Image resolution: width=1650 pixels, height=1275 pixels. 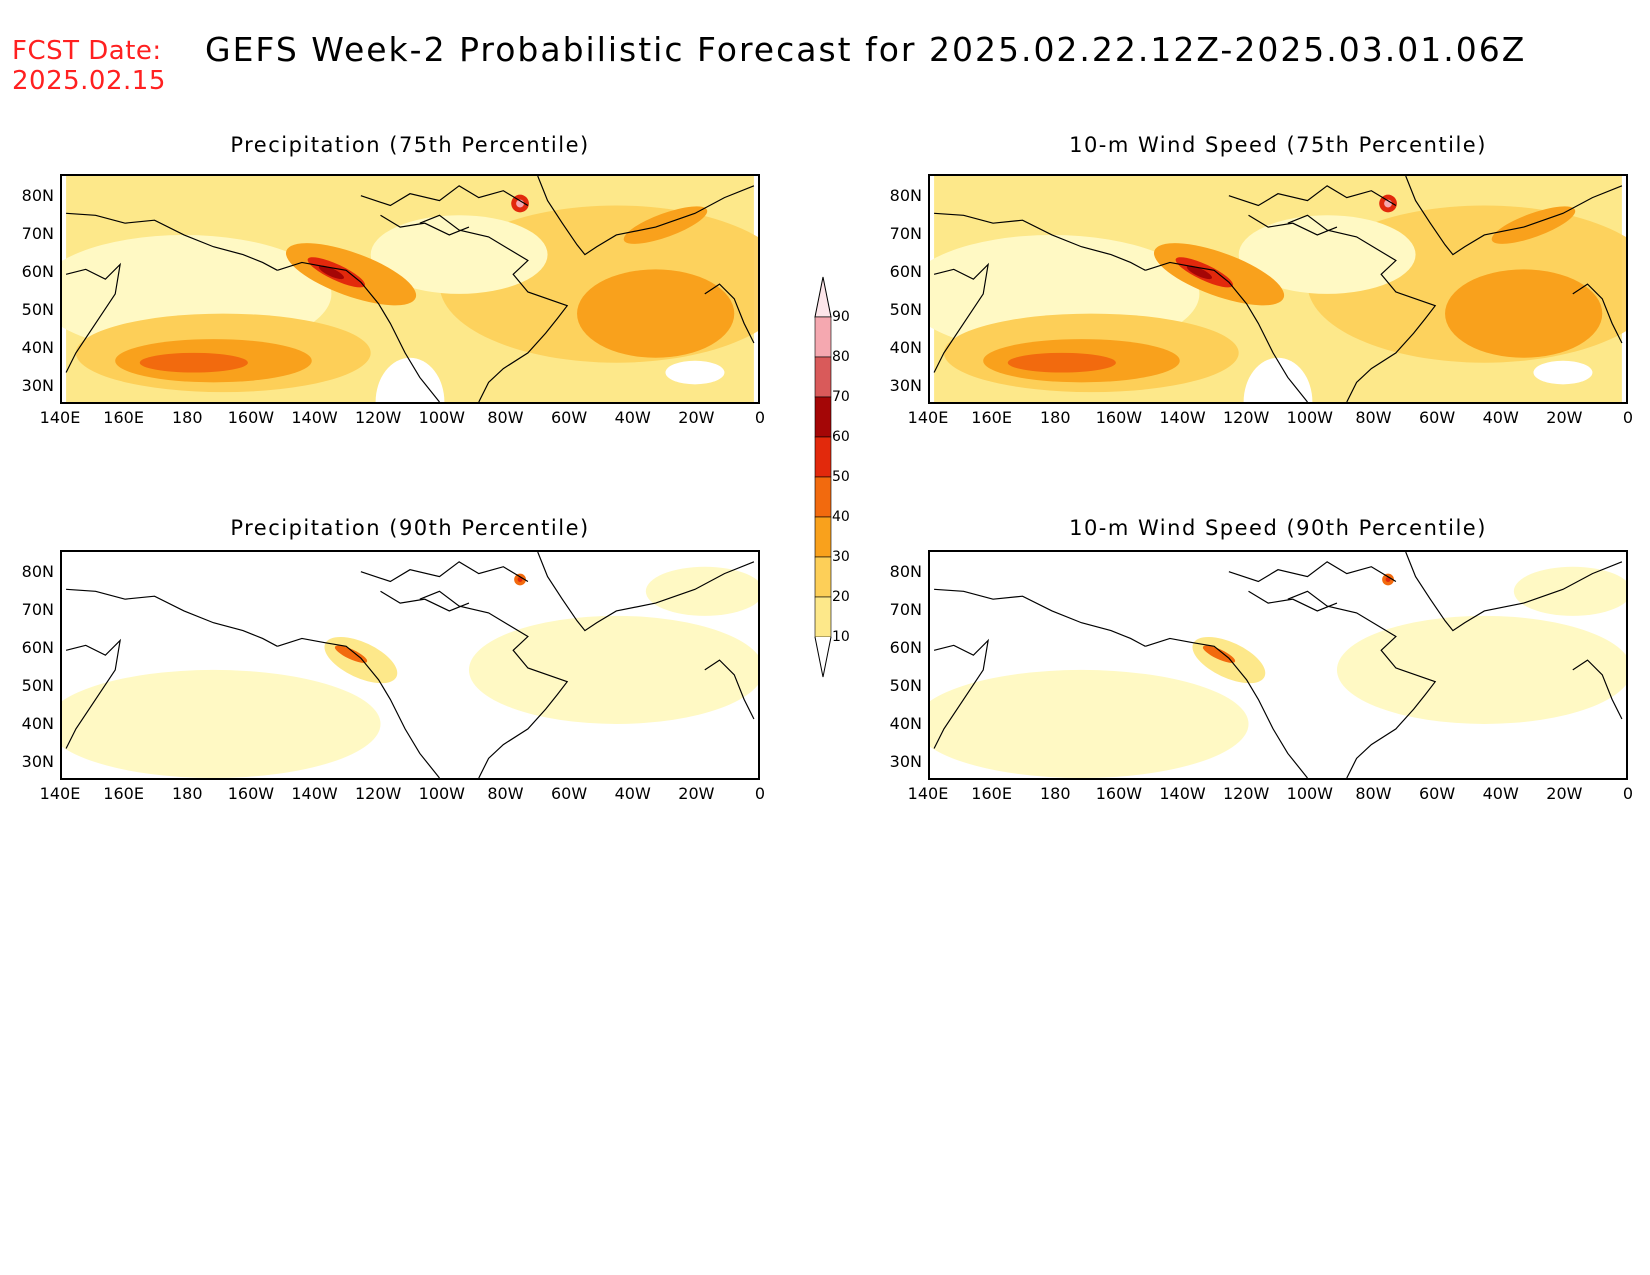 What do you see at coordinates (89, 81) in the screenshot?
I see `forecast-date-value: 2025.02.15` at bounding box center [89, 81].